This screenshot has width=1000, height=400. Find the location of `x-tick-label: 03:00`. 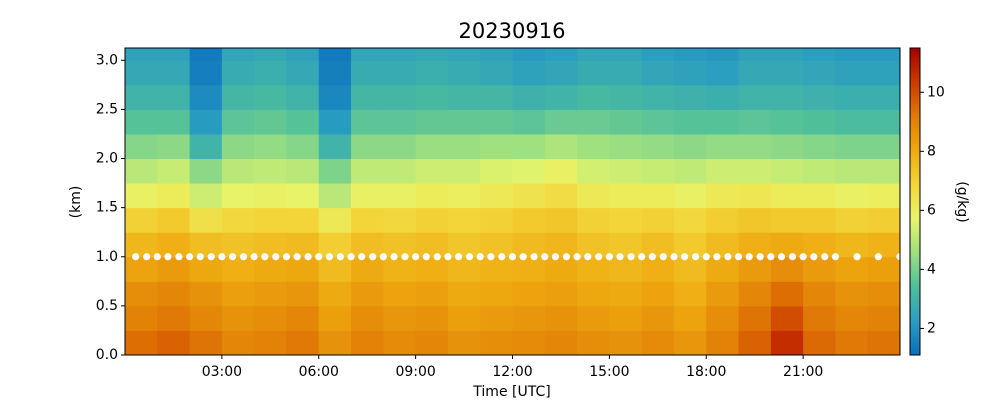

x-tick-label: 03:00 is located at coordinates (222, 372).